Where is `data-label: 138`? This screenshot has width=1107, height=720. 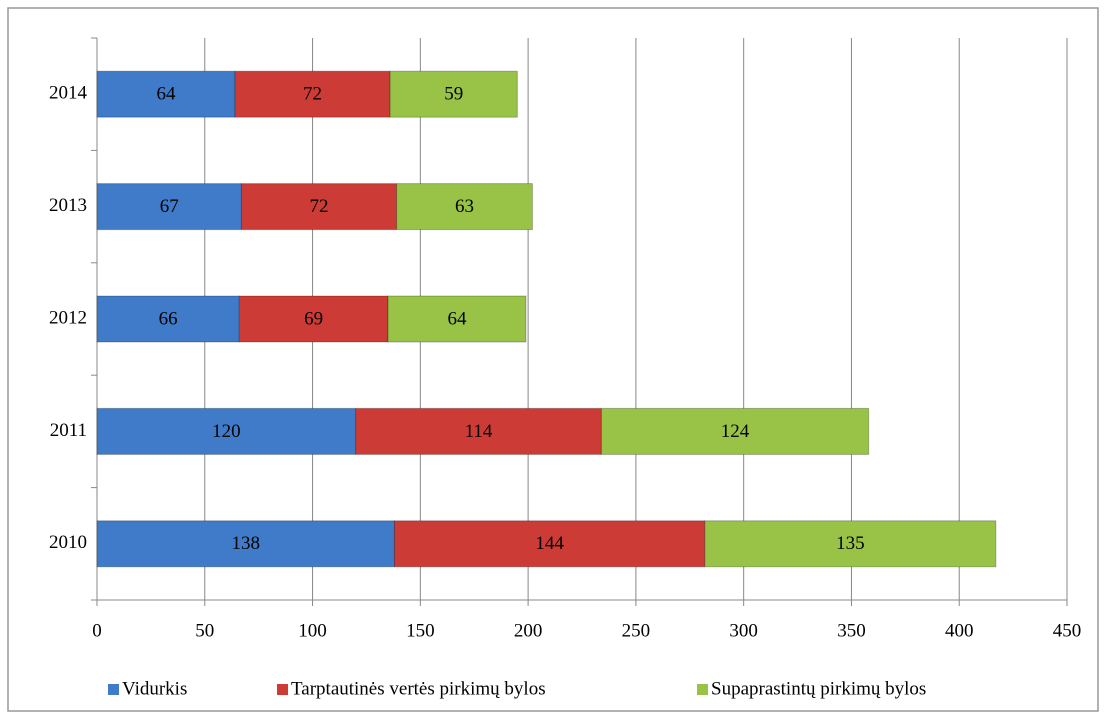
data-label: 138 is located at coordinates (245, 543).